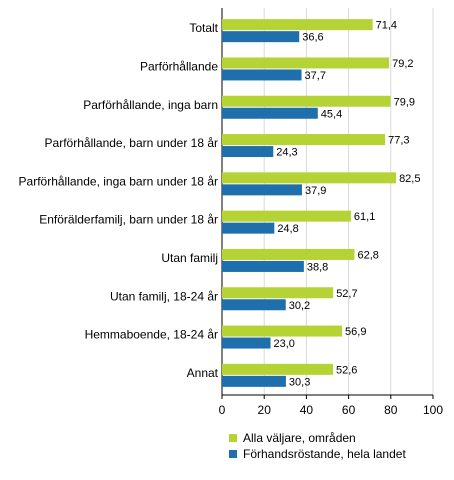  I want to click on data-label: 61,1, so click(364, 217).